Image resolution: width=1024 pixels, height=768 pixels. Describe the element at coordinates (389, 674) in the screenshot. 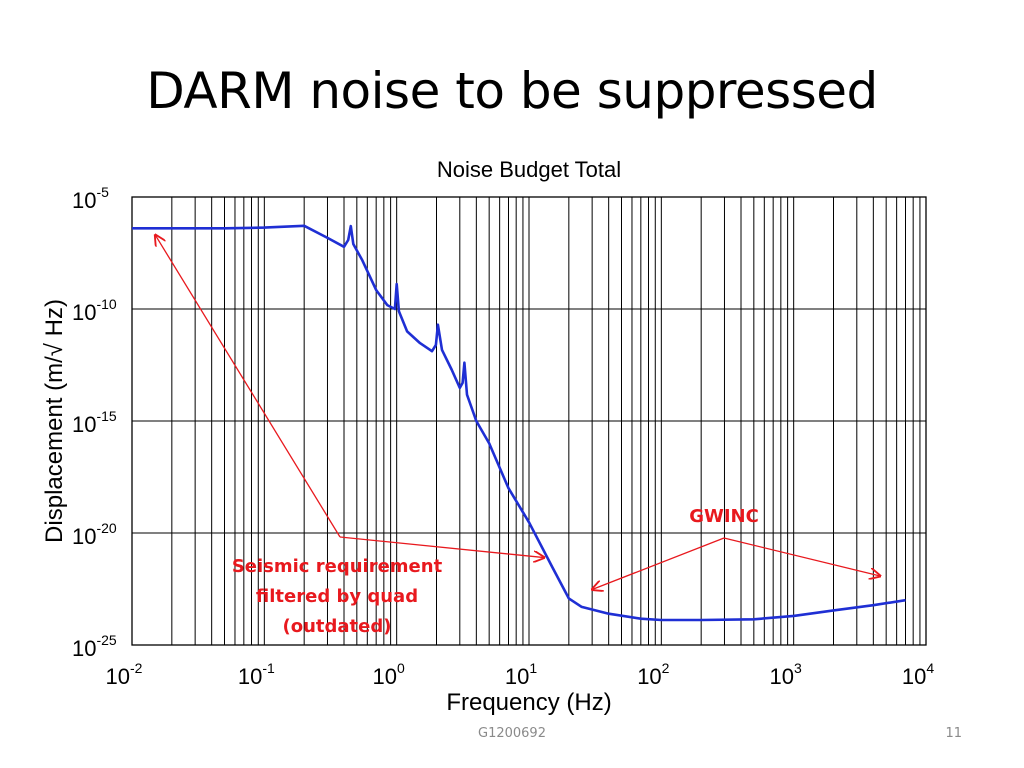

I see `x-tick-label: 10⁰` at that location.